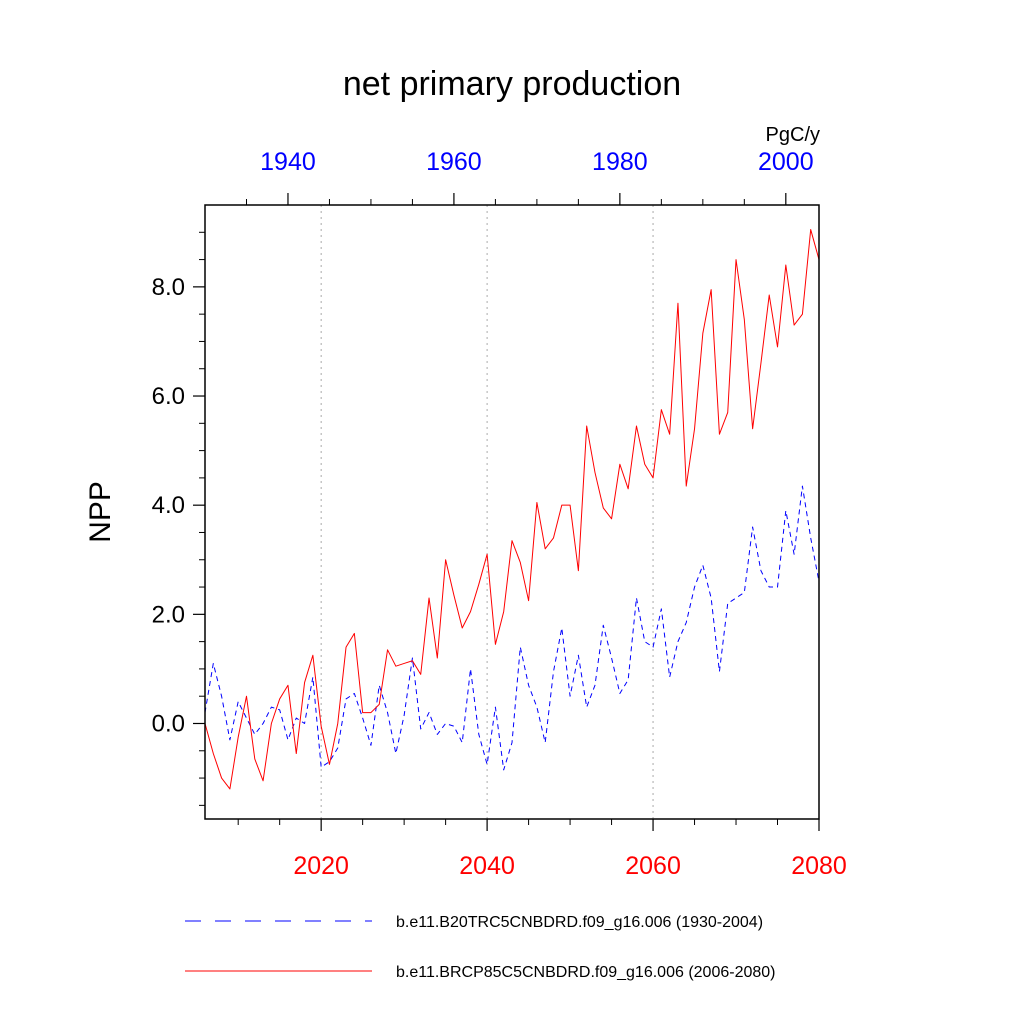 The width and height of the screenshot is (1024, 1029). Describe the element at coordinates (168, 723) in the screenshot. I see `y-tick-label-0: 0.0` at that location.